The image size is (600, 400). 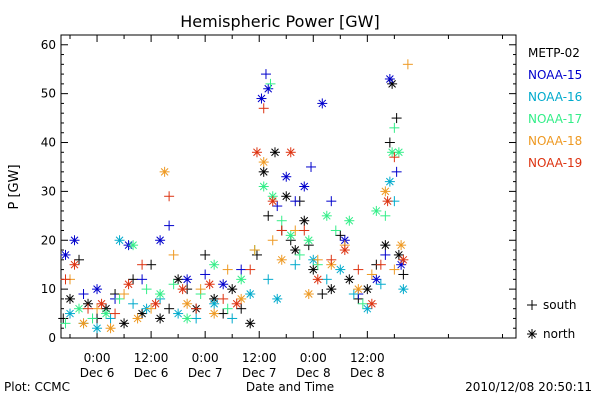 What do you see at coordinates (552, 319) in the screenshot?
I see `symbol-legend: south north` at bounding box center [552, 319].